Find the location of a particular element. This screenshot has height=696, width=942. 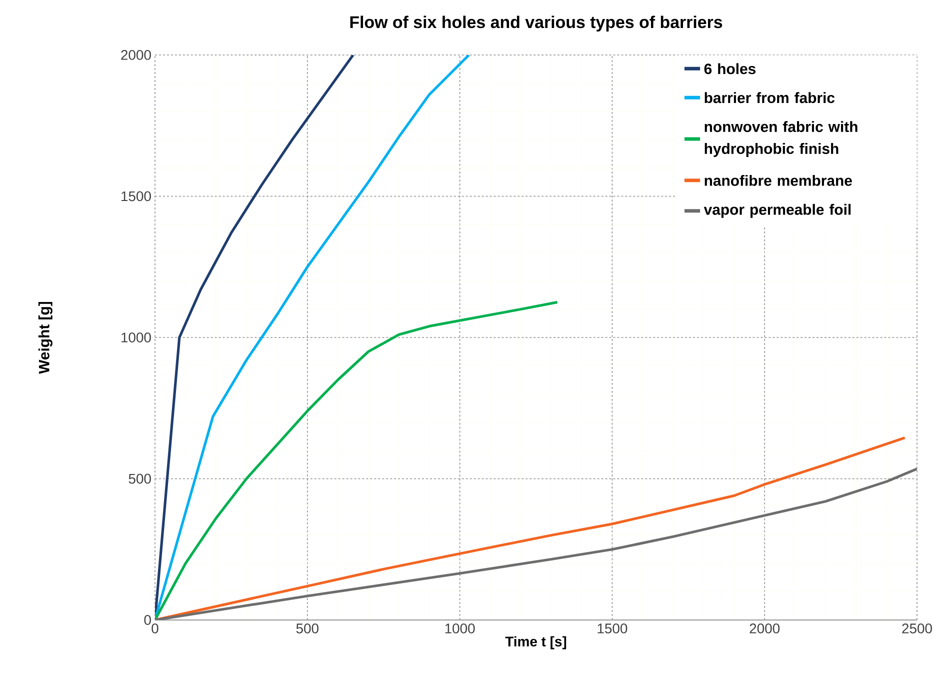

chart-title: Flow of six holes and various types of barriers is located at coordinates (536, 24).